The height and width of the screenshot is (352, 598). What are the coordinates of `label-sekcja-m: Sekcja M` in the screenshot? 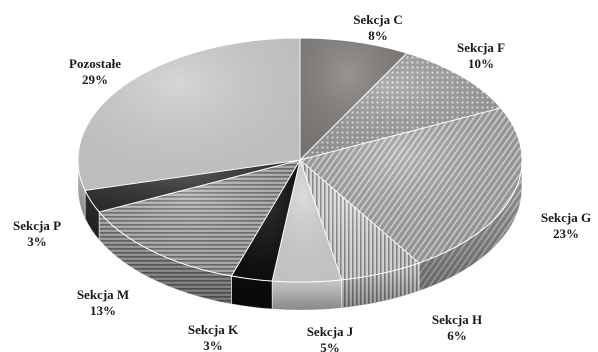 It's located at (103, 294).